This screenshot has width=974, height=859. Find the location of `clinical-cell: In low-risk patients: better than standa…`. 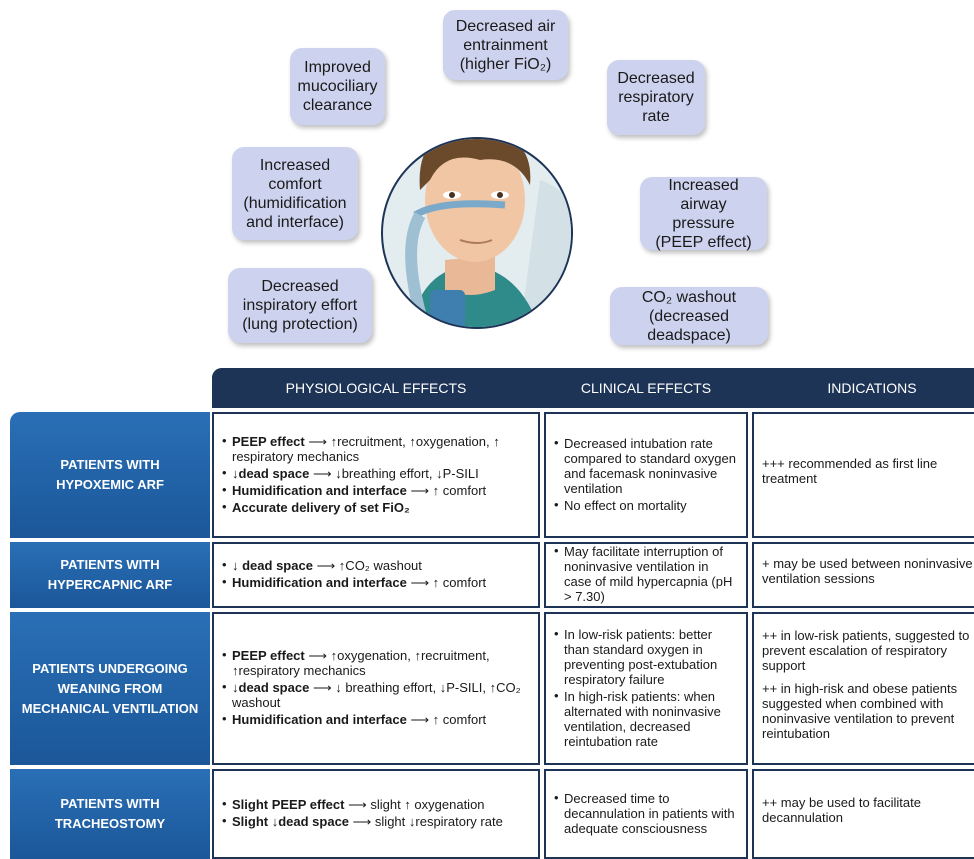

clinical-cell: In low-risk patients: better than standa… is located at coordinates (646, 688).